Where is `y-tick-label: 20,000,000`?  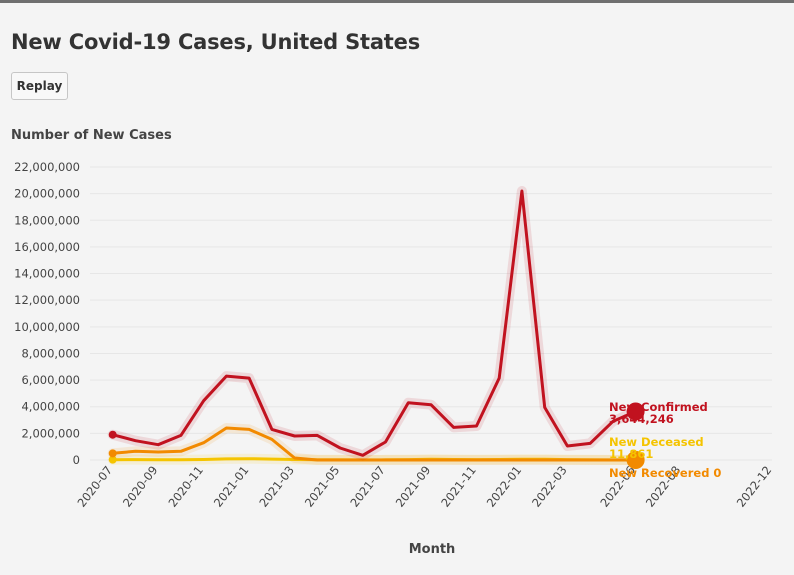
y-tick-label: 20,000,000 is located at coordinates (47, 194).